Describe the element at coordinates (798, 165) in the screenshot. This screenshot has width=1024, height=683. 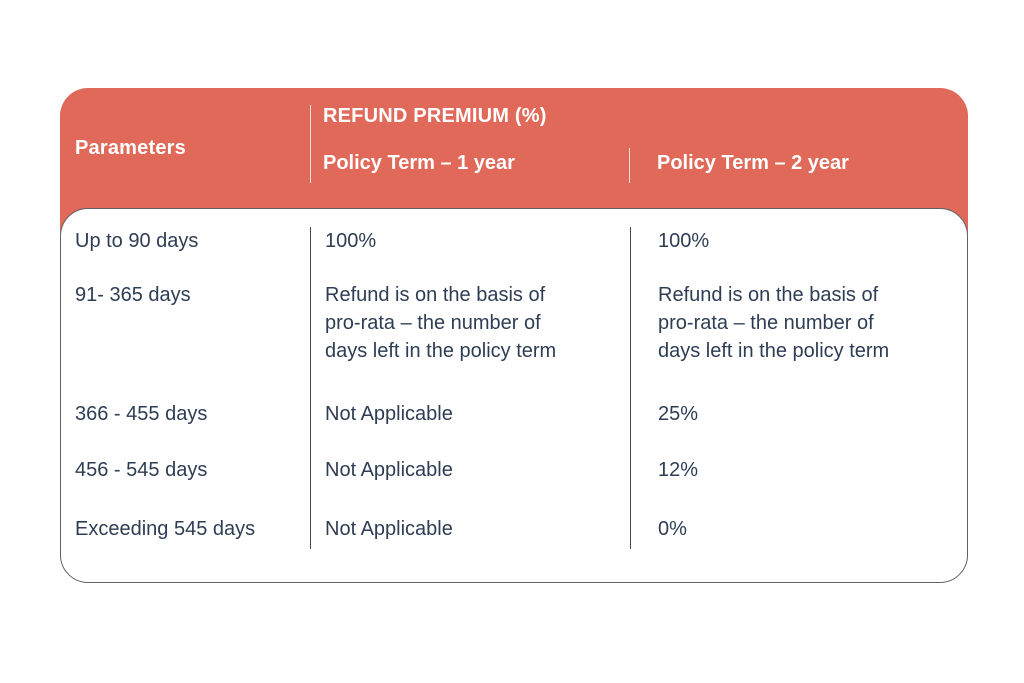
I see `policy-term-2-year-header: Policy Term – 2 year` at that location.